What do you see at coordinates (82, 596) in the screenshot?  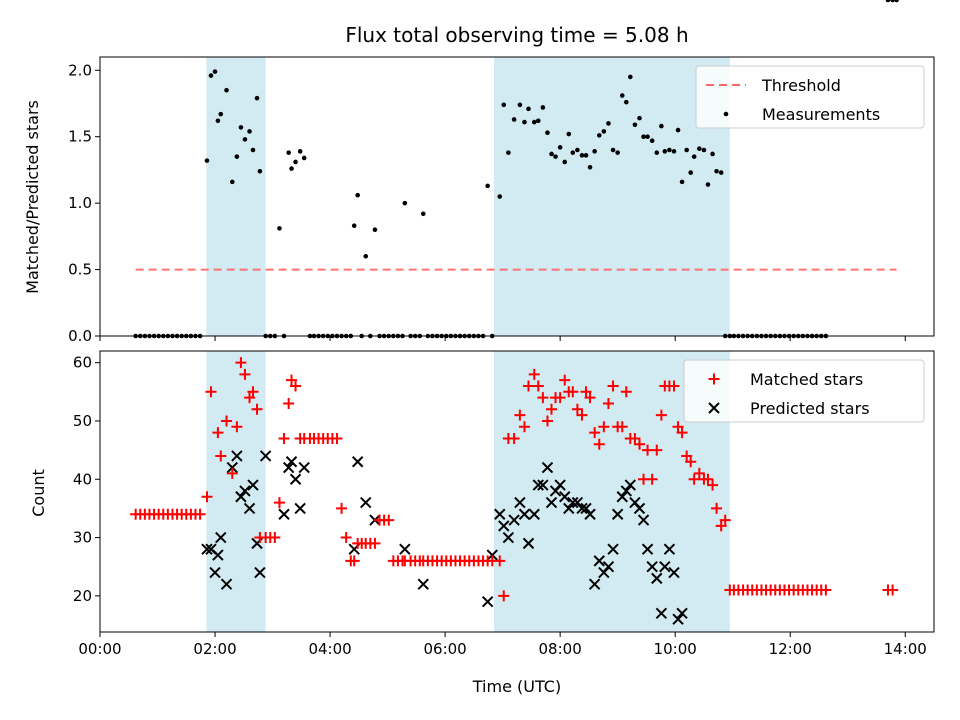 I see `count-y-tick-label: 20` at bounding box center [82, 596].